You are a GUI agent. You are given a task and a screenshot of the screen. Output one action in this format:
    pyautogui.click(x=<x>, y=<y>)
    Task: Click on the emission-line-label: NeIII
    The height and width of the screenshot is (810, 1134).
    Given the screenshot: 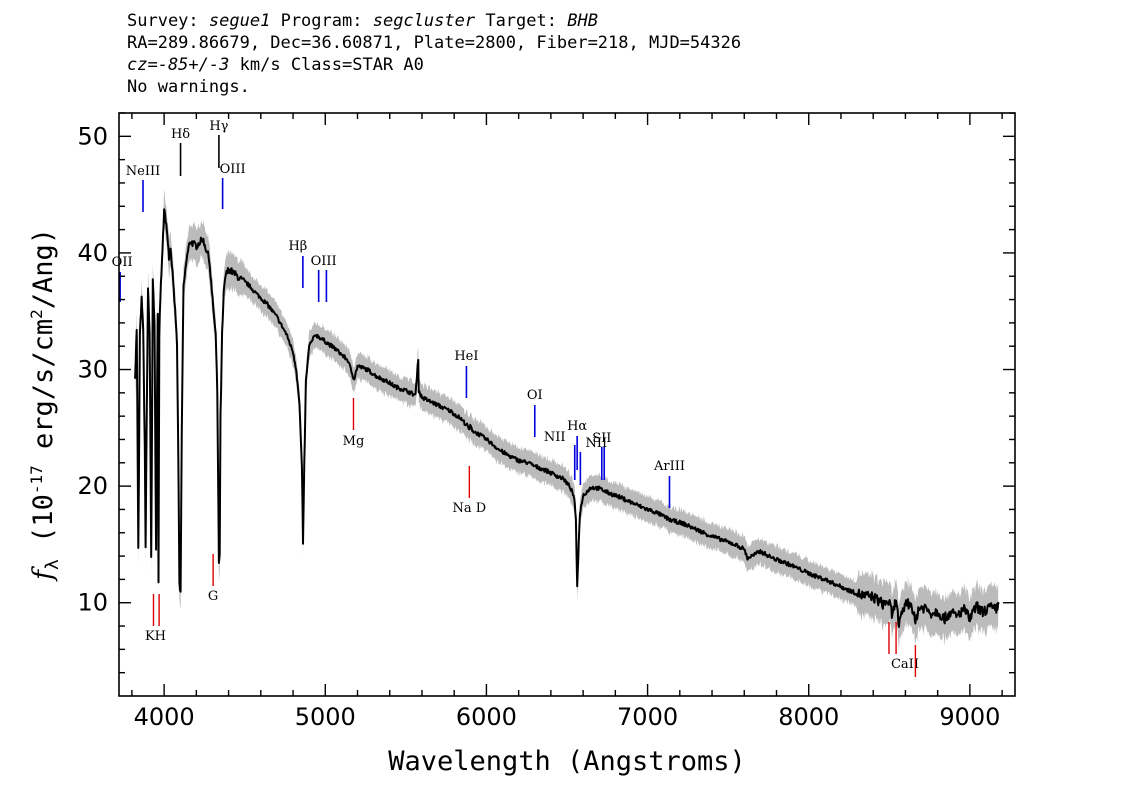 What is the action you would take?
    pyautogui.click(x=143, y=171)
    